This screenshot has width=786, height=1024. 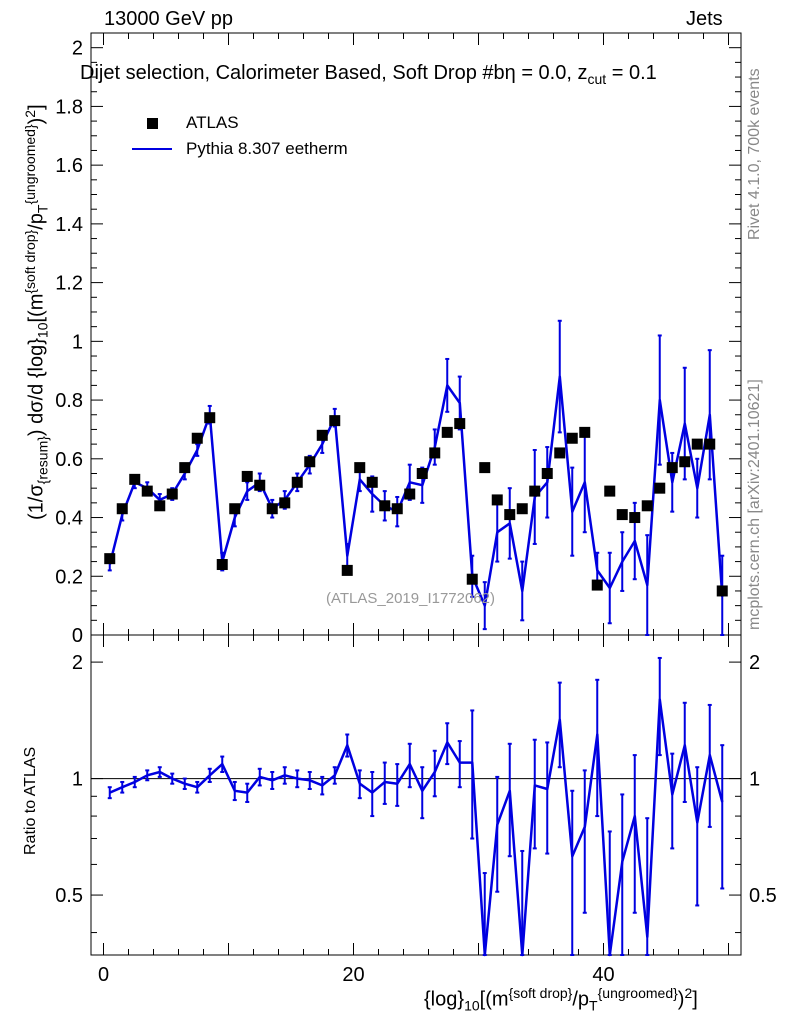 What do you see at coordinates (77, 49) in the screenshot?
I see `y-tick-label: 2` at bounding box center [77, 49].